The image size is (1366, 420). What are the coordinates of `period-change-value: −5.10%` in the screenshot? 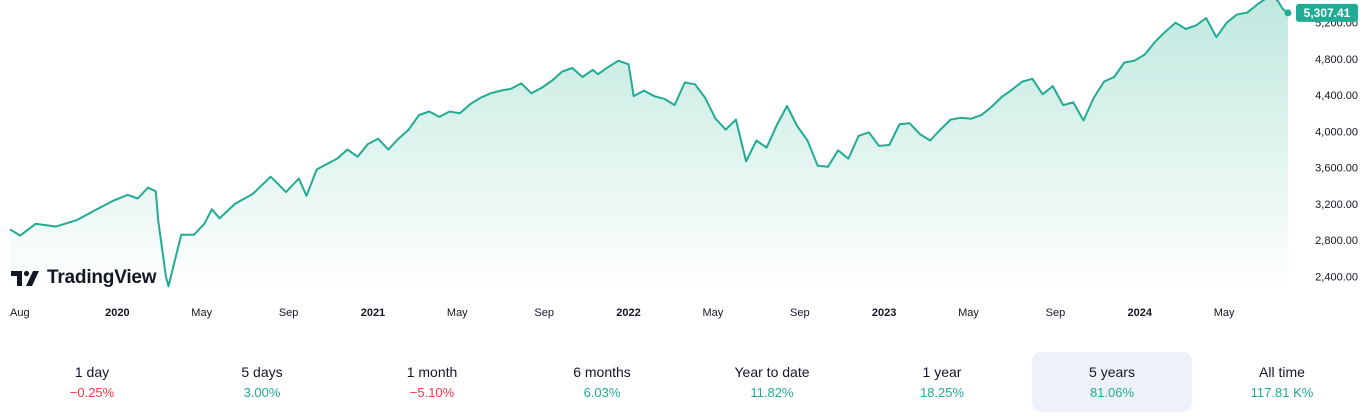 It's located at (432, 392).